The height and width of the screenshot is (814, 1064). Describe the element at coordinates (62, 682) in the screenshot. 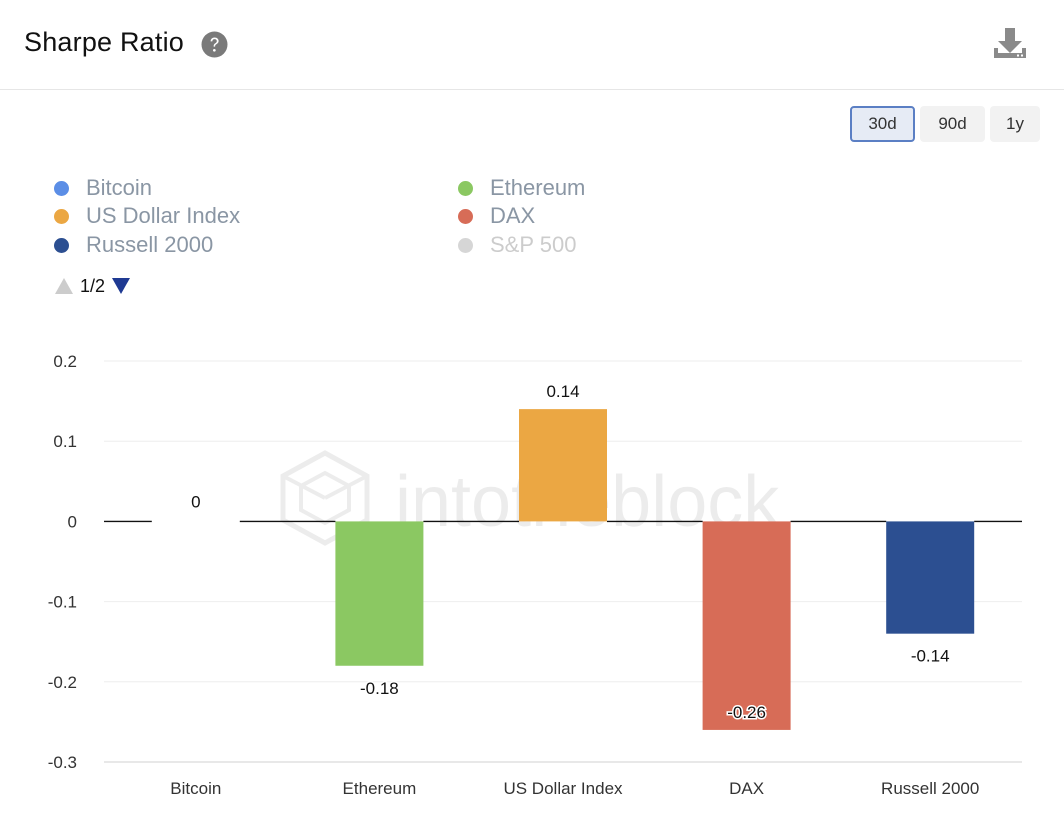

I see `y-tick-label: -0.2` at that location.